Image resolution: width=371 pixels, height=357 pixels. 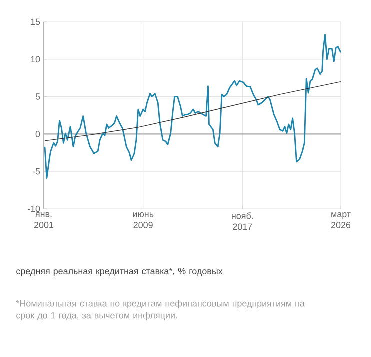 What do you see at coordinates (38, 134) in the screenshot?
I see `y-tick-label: 0` at bounding box center [38, 134].